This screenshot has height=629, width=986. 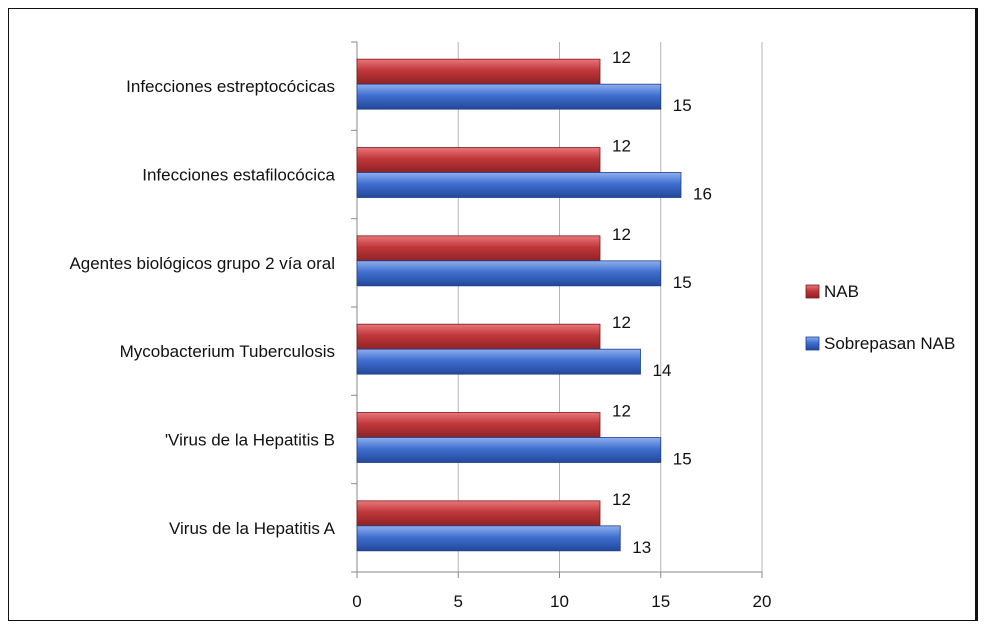 What do you see at coordinates (889, 343) in the screenshot?
I see `legend-label: Sobrepasan NAB` at bounding box center [889, 343].